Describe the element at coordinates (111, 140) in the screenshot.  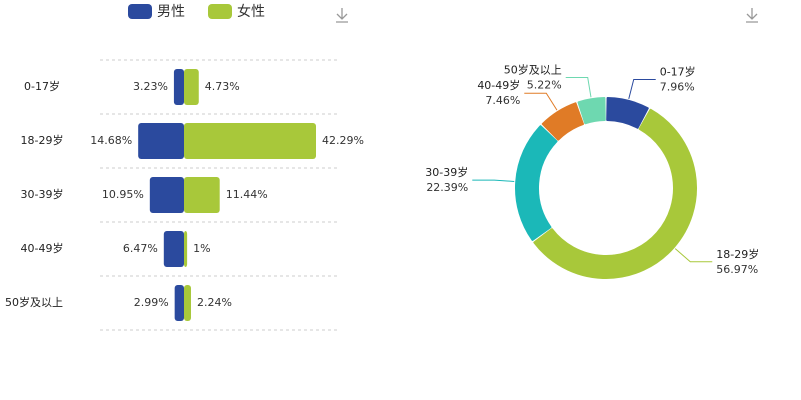
I see `value-label: 14.68%` at that location.